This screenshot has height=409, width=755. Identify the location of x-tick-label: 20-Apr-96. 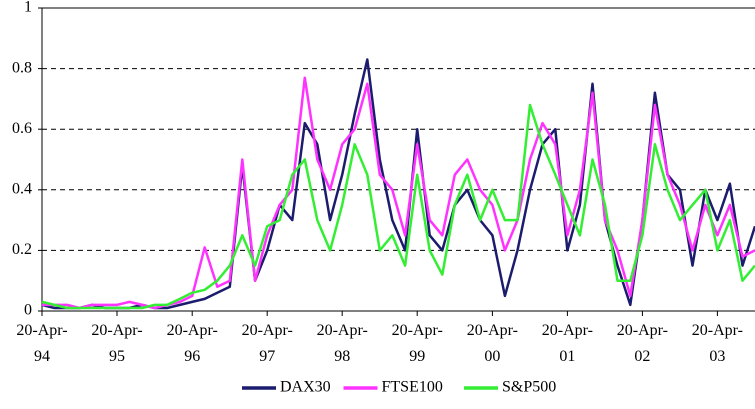
(192, 343).